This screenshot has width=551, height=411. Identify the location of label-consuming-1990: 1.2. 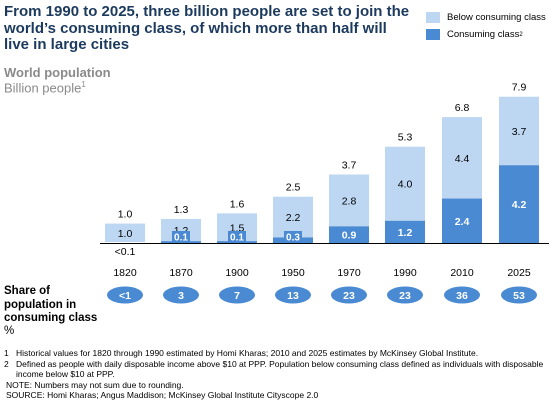
(405, 233).